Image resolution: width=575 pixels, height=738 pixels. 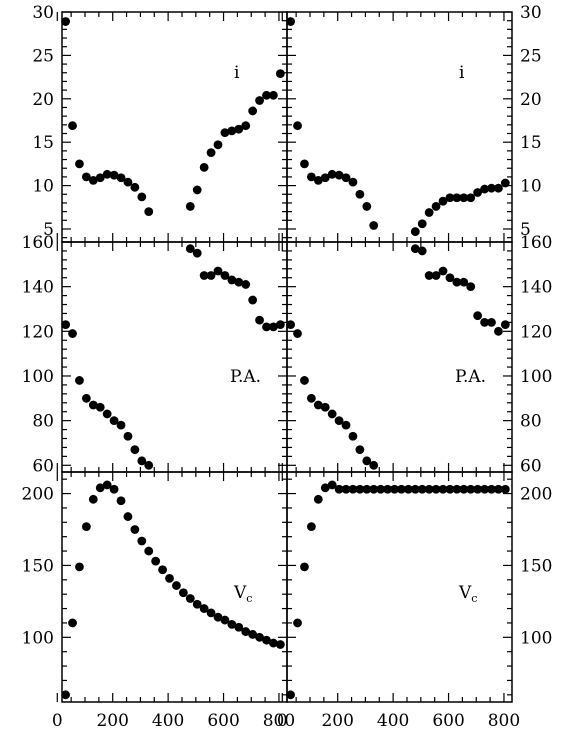 What do you see at coordinates (504, 721) in the screenshot?
I see `x-tick-label: 800` at bounding box center [504, 721].